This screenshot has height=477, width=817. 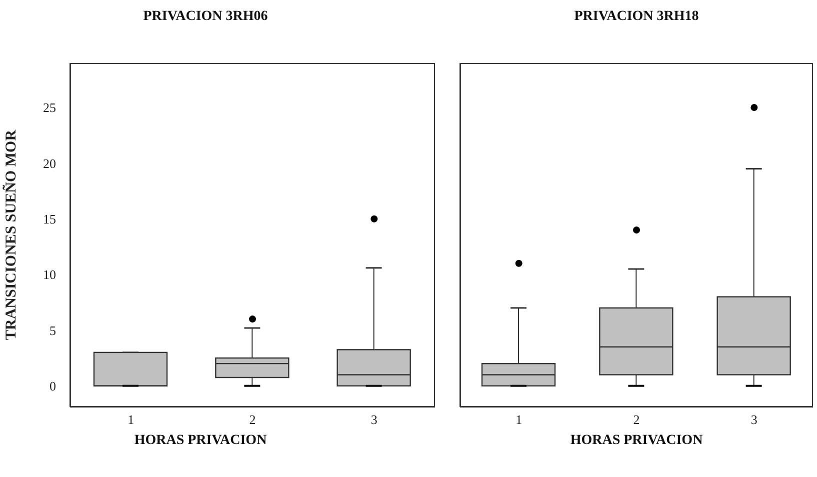 I want to click on y-tick-label: 0, so click(x=53, y=386).